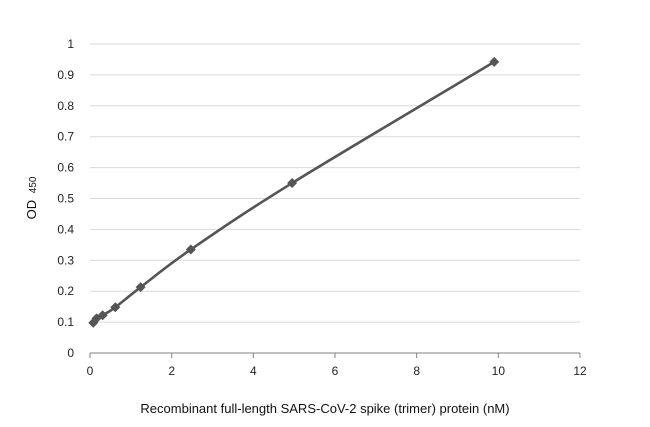  What do you see at coordinates (253, 371) in the screenshot?
I see `x-tick-label: 4` at bounding box center [253, 371].